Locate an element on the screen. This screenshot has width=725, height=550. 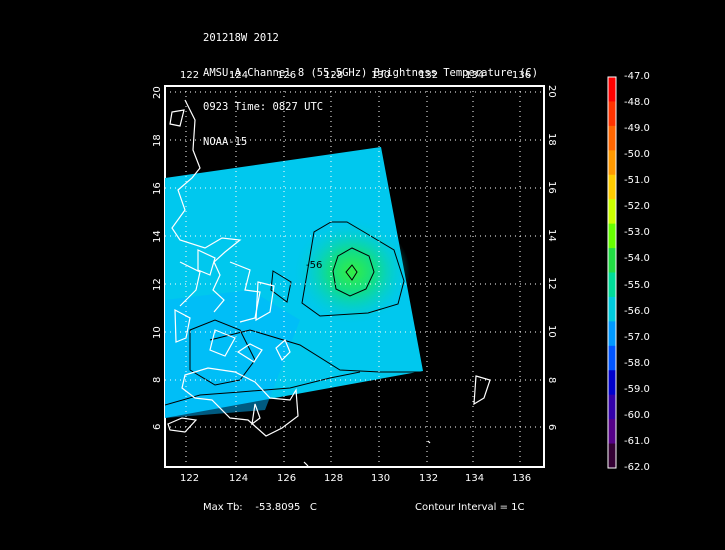
colorbar-label: -47.0 is located at coordinates (637, 76).